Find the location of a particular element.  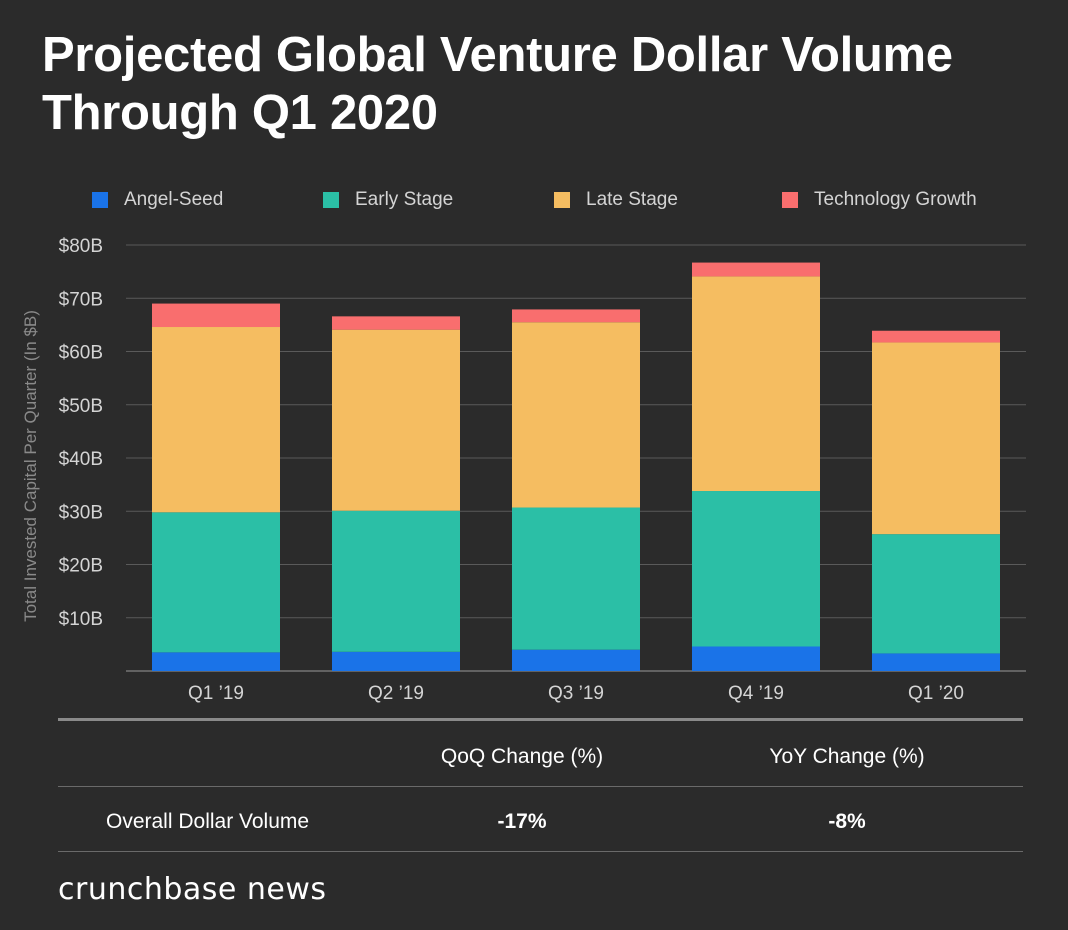

legend-item-late-stage: Late Stage is located at coordinates (616, 200).